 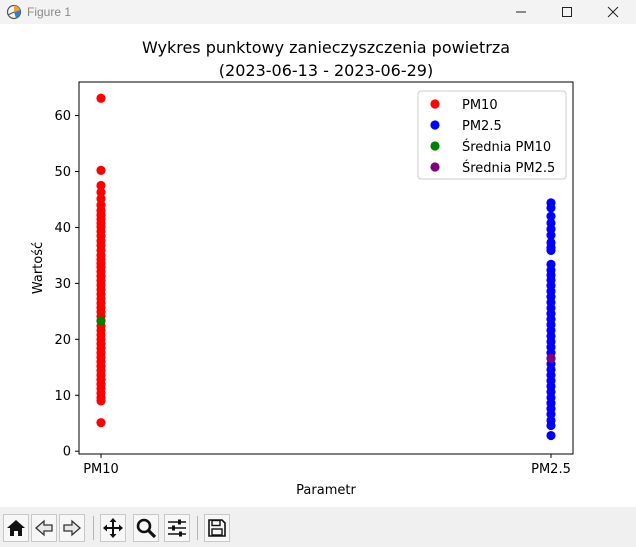 What do you see at coordinates (508, 168) in the screenshot?
I see `legend-label: Średnia PM2.5` at bounding box center [508, 168].